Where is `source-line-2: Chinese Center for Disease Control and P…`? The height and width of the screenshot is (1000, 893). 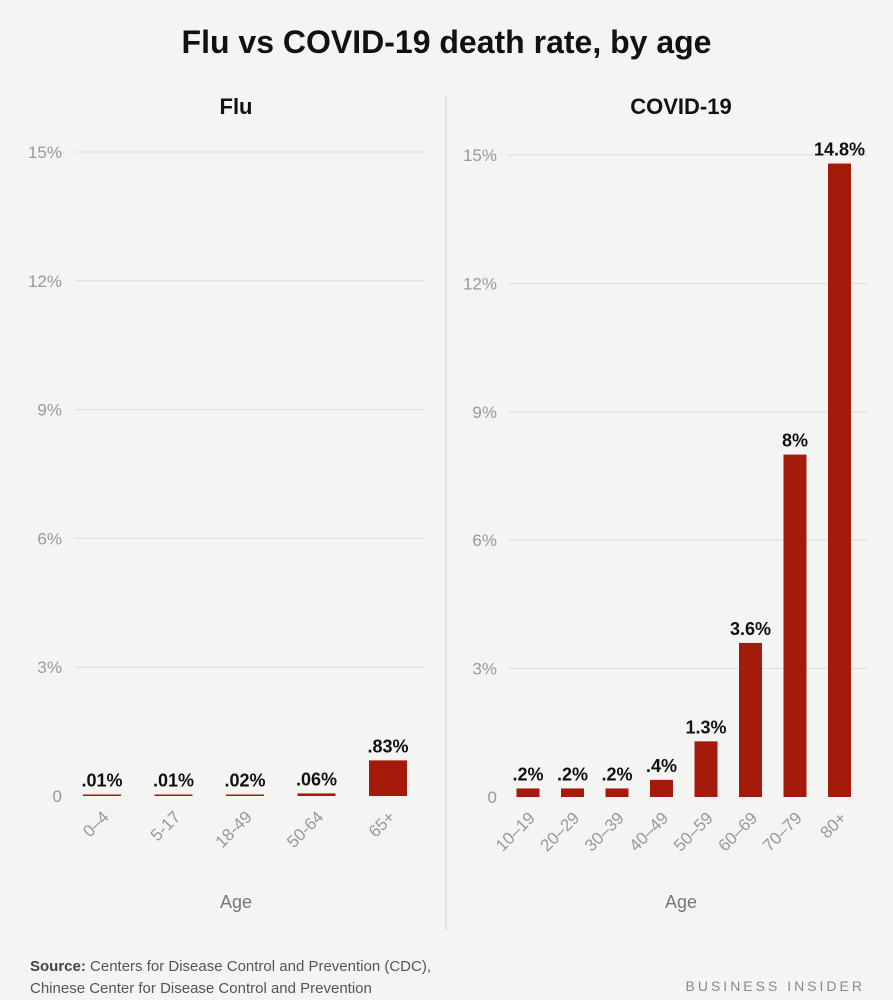 source-line-2: Chinese Center for Disease Control and P… is located at coordinates (201, 988).